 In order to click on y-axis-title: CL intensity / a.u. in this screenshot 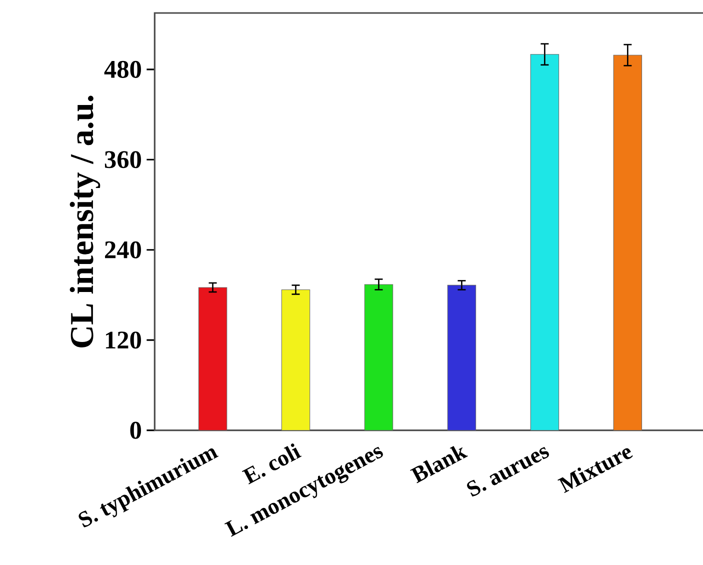, I will do `click(85, 222)`.